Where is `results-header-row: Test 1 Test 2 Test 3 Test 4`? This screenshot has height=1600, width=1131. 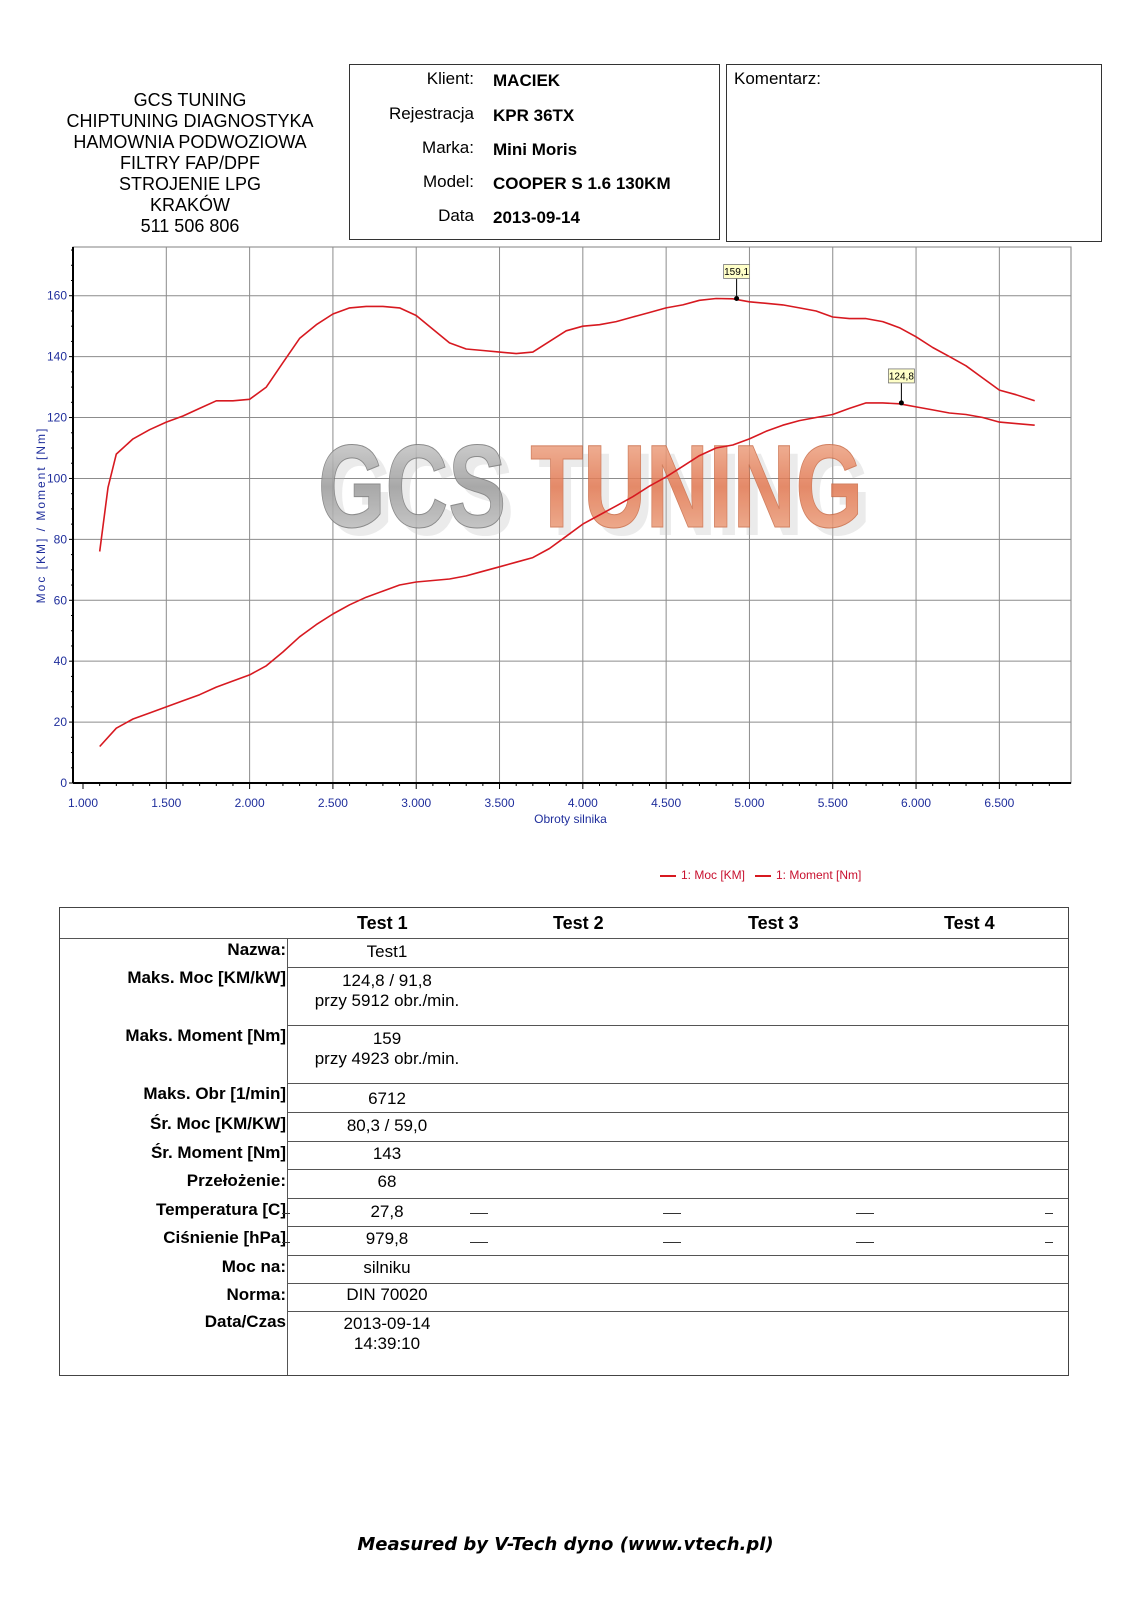 results-header-row: Test 1 Test 2 Test 3 Test 4 is located at coordinates (564, 923).